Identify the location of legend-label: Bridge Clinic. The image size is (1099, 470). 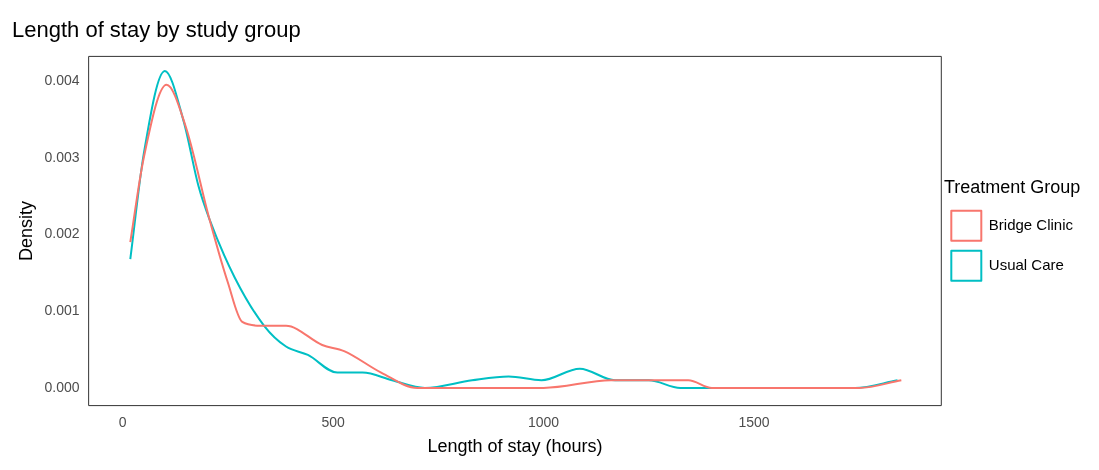
(1031, 224).